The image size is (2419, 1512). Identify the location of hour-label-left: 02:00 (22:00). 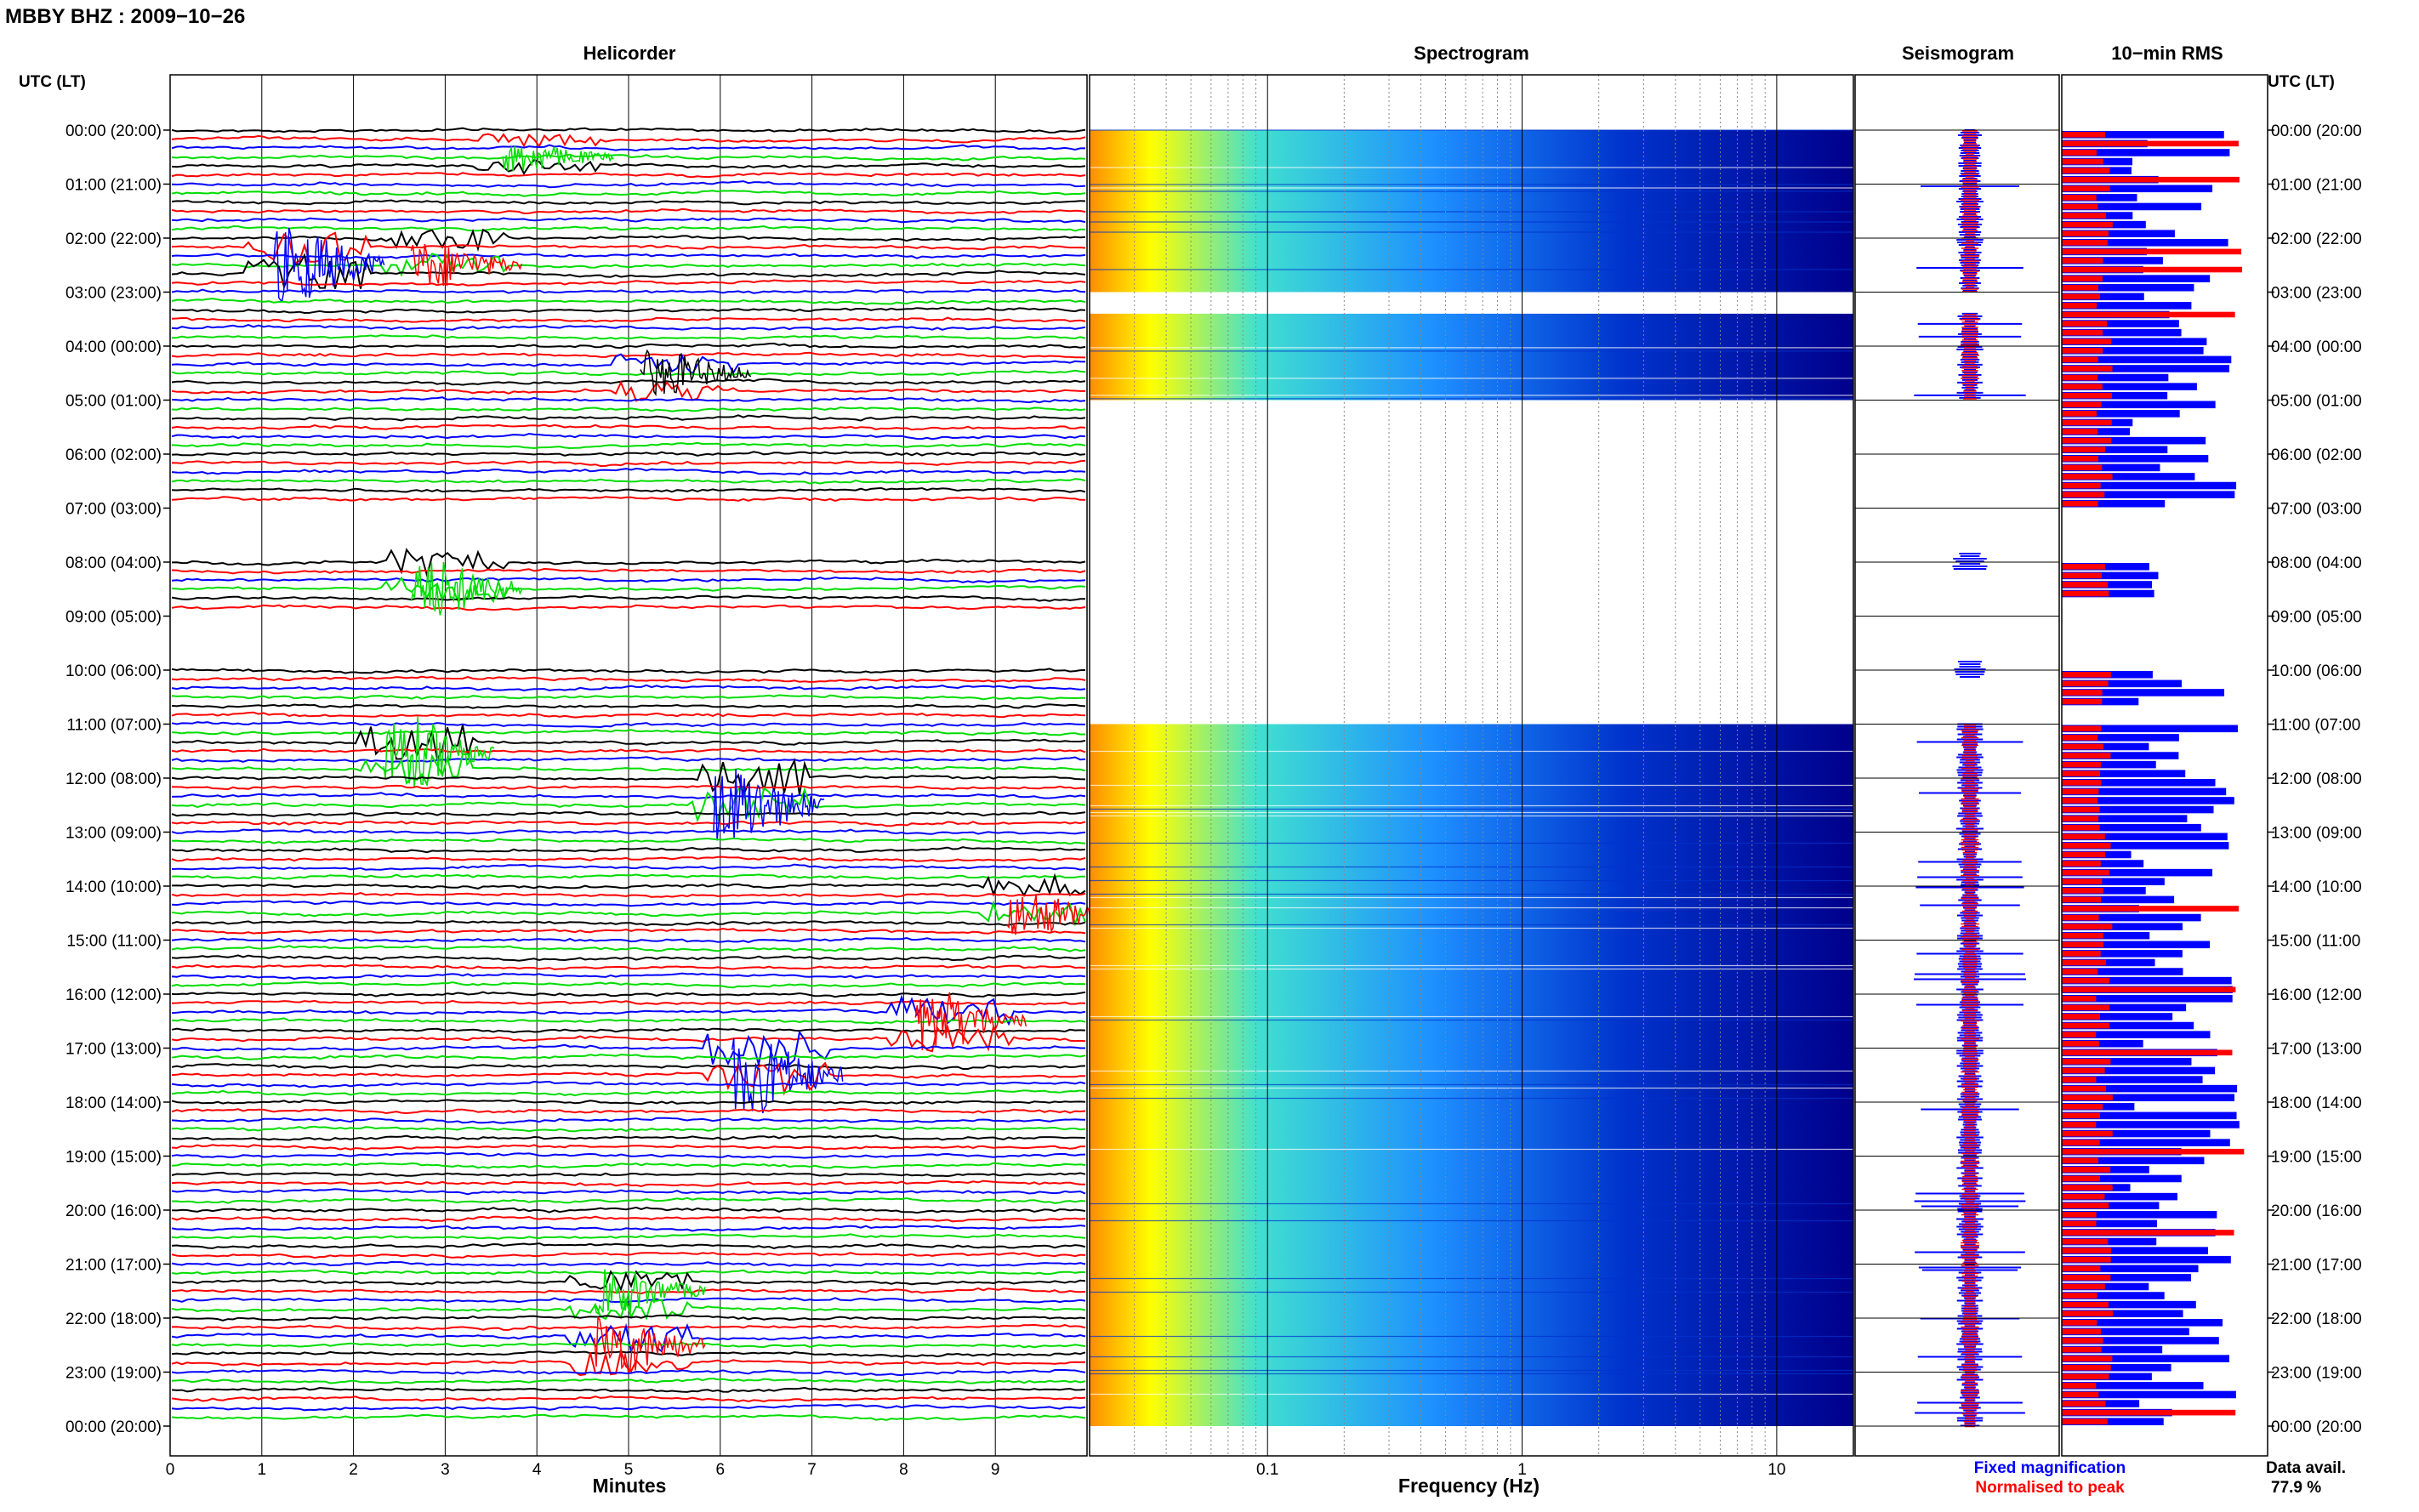
(113, 239).